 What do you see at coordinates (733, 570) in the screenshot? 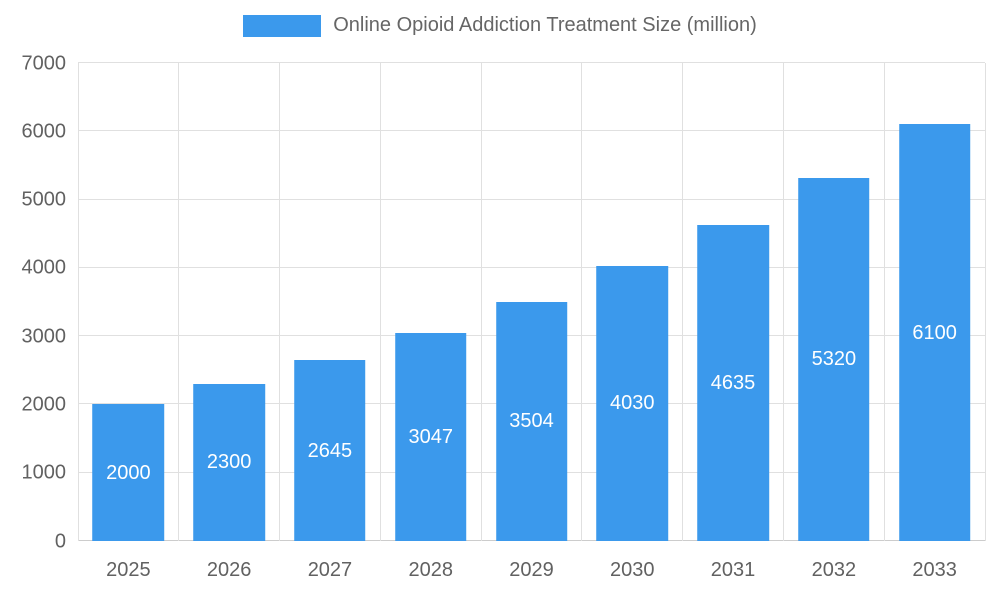
I see `x-tick-label: 2031` at bounding box center [733, 570].